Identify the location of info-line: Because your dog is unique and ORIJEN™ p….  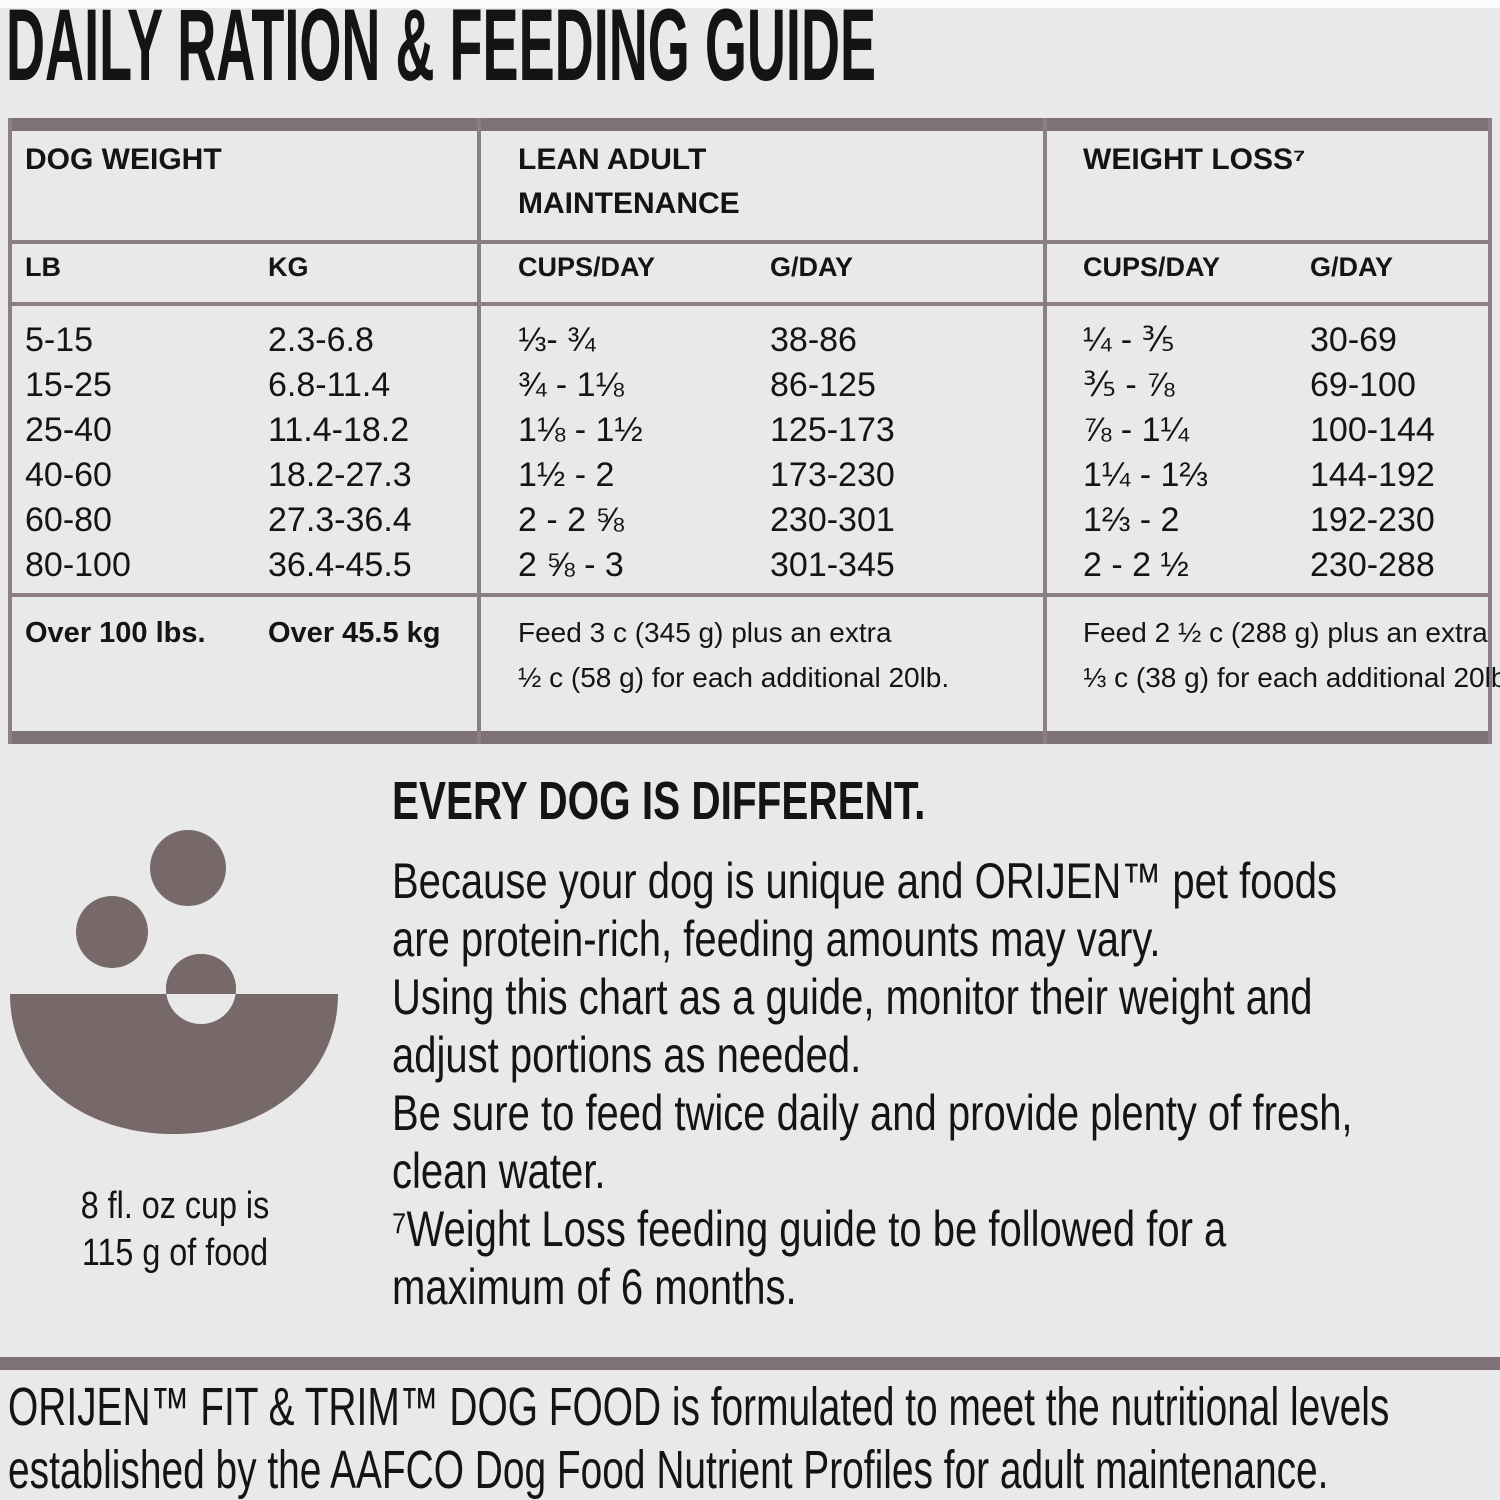
(864, 881).